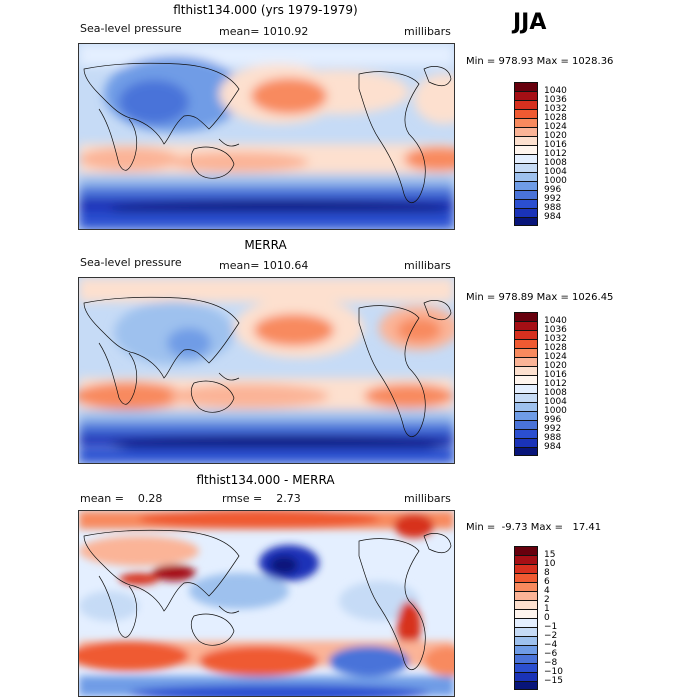 This screenshot has width=700, height=700. I want to click on season-title: JJA, so click(530, 22).